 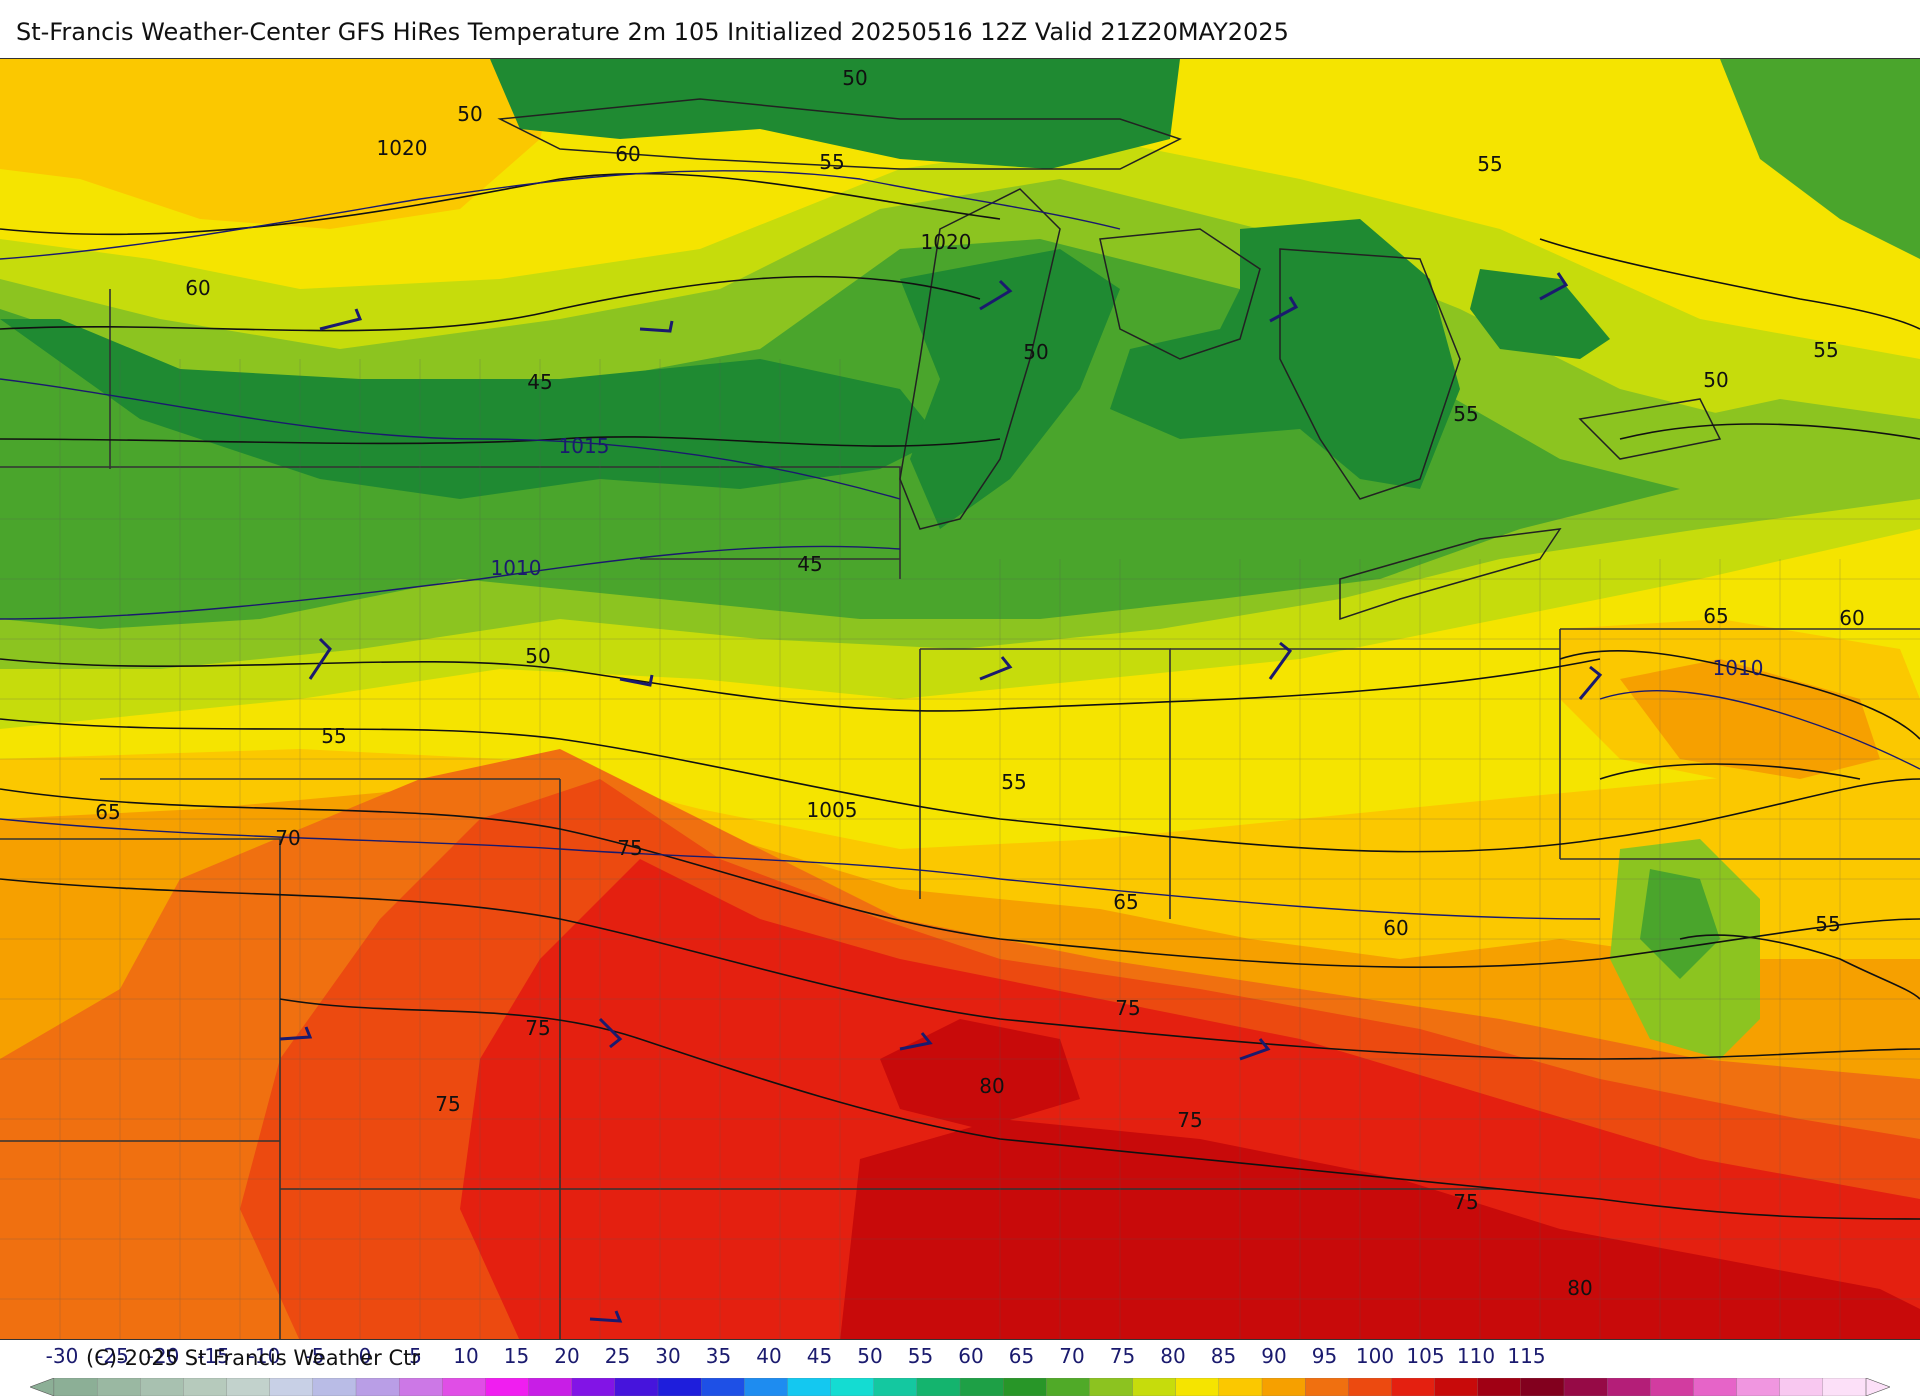 What do you see at coordinates (870, 1356) in the screenshot?
I see `colorbar-tick-label: 50` at bounding box center [870, 1356].